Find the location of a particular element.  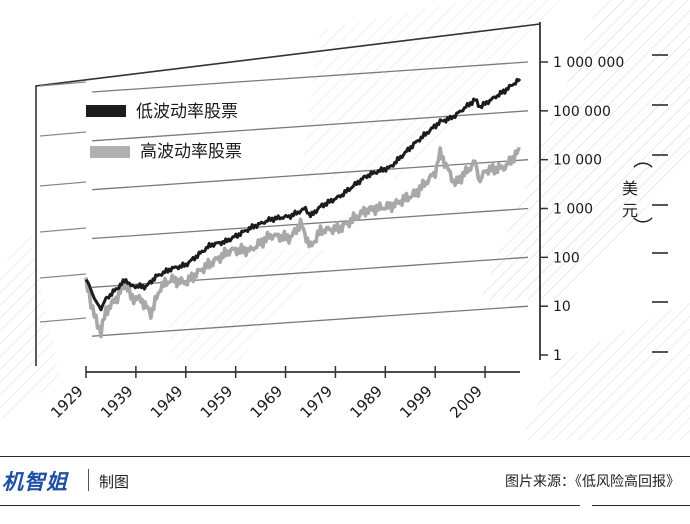

x-tick-label: 1989 is located at coordinates (366, 402).